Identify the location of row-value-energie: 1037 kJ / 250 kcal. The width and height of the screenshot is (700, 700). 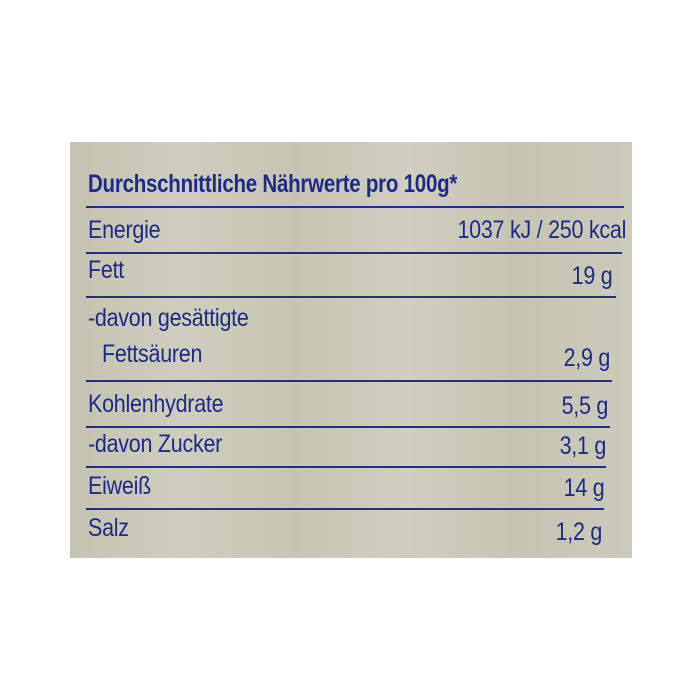
(541, 230).